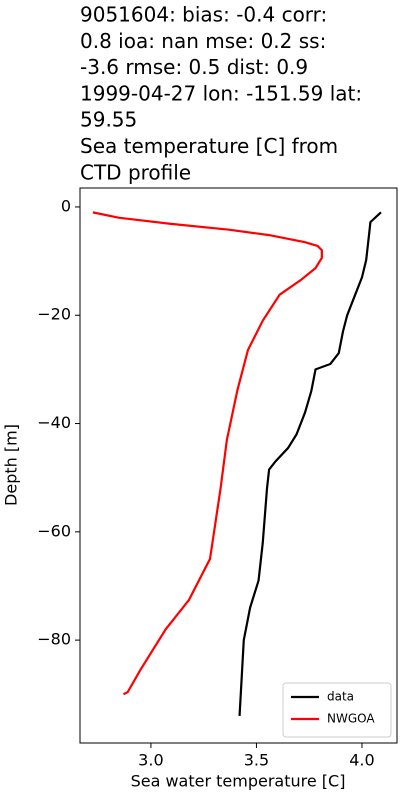 The height and width of the screenshot is (800, 400). I want to click on legend: data NWGOA, so click(337, 710).